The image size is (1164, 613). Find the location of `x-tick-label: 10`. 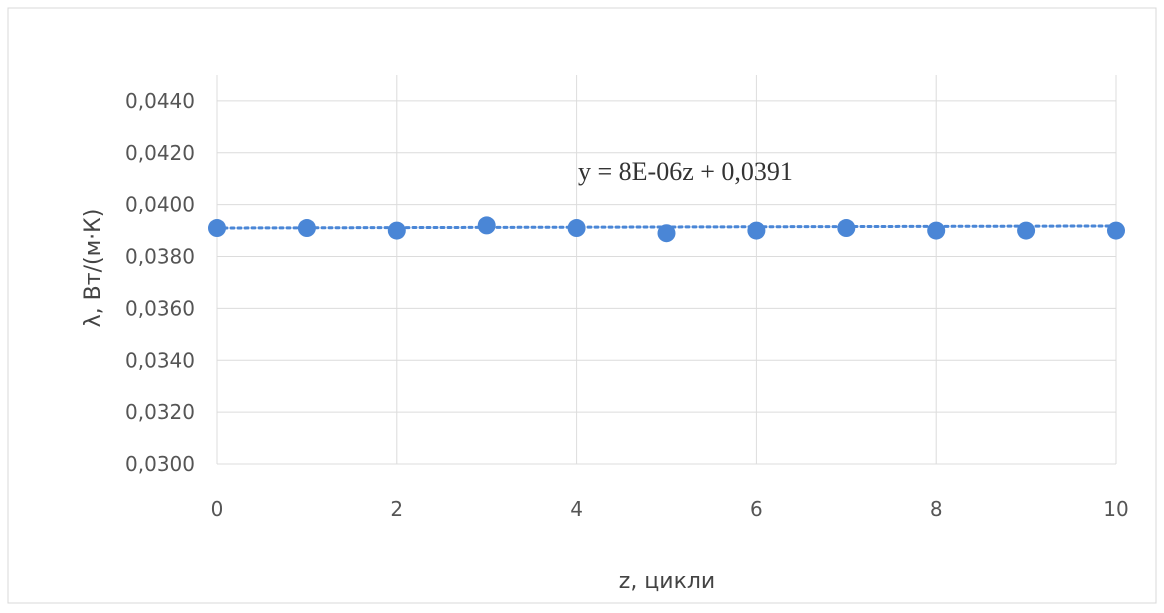

x-tick-label: 10 is located at coordinates (1115, 509).